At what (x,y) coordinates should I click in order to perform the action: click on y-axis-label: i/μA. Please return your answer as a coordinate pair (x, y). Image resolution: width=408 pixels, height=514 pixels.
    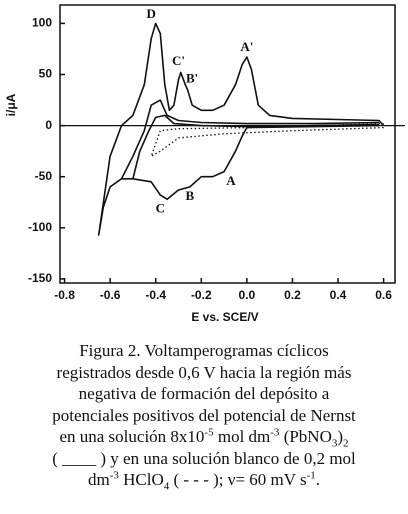
    Looking at the image, I should click on (11, 104).